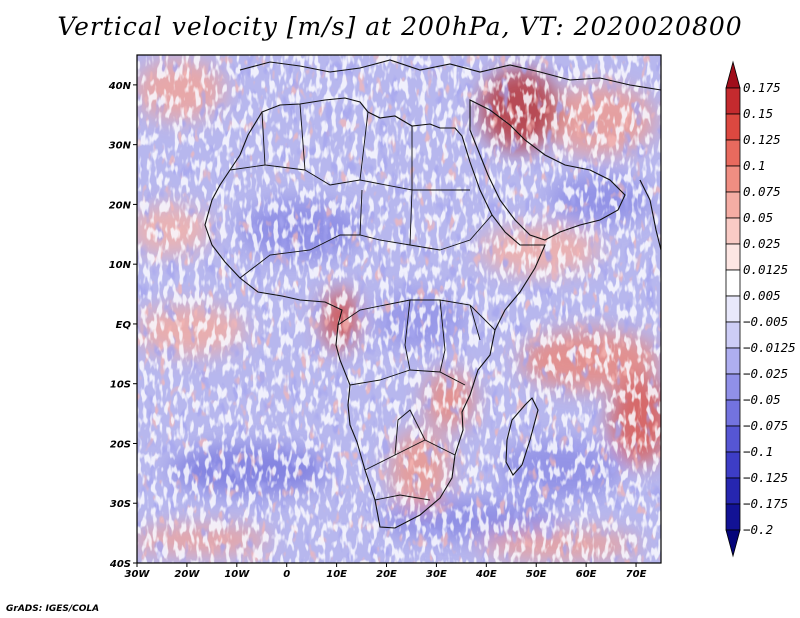  I want to click on colorbar-label: 0.125, so click(762, 139).